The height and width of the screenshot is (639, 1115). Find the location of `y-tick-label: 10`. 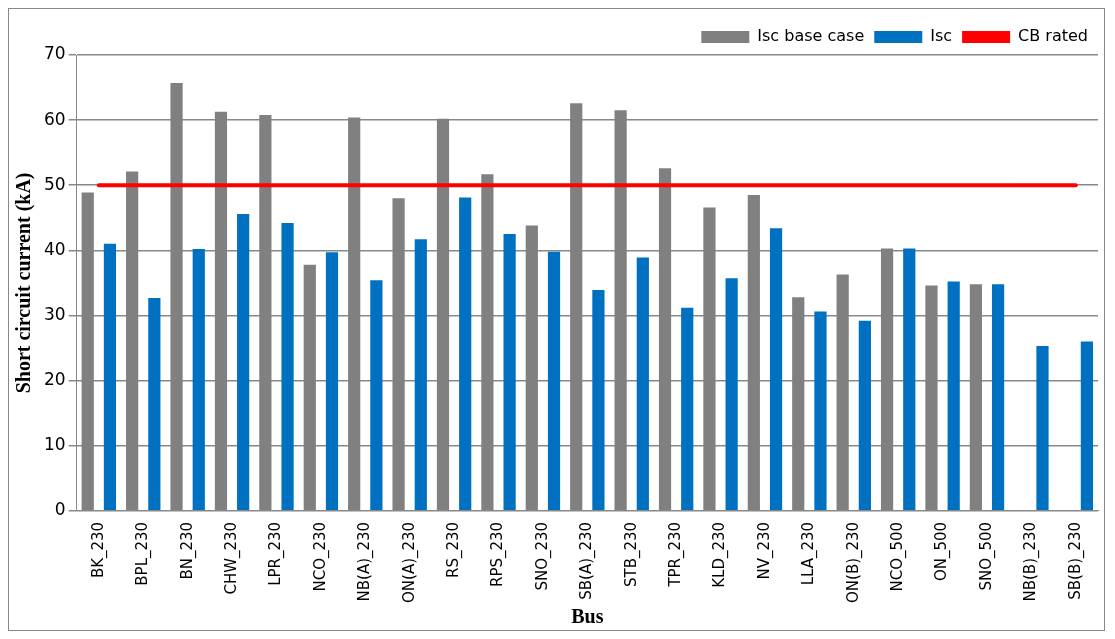

y-tick-label: 10 is located at coordinates (54, 444).